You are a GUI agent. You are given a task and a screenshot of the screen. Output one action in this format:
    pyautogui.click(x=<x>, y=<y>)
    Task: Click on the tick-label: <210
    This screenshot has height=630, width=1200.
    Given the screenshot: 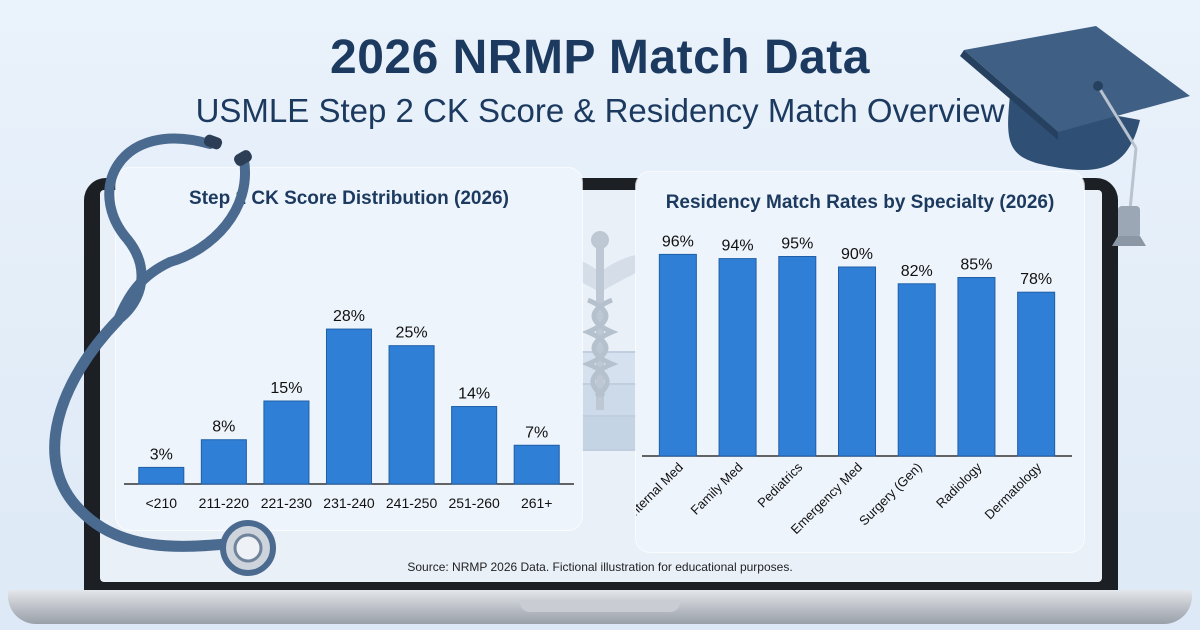 What is the action you would take?
    pyautogui.click(x=162, y=503)
    